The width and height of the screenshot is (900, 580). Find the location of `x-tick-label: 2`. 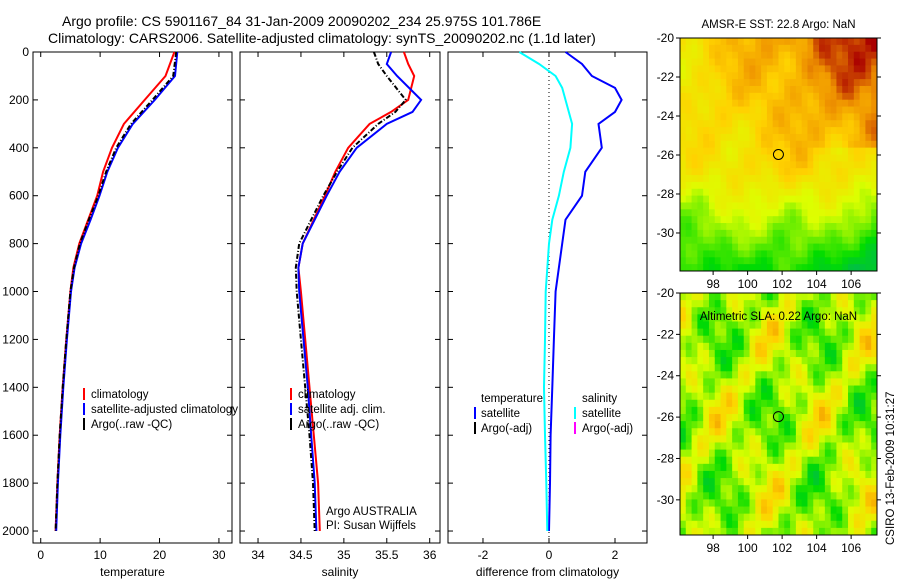

x-tick-label: 2 is located at coordinates (615, 555).